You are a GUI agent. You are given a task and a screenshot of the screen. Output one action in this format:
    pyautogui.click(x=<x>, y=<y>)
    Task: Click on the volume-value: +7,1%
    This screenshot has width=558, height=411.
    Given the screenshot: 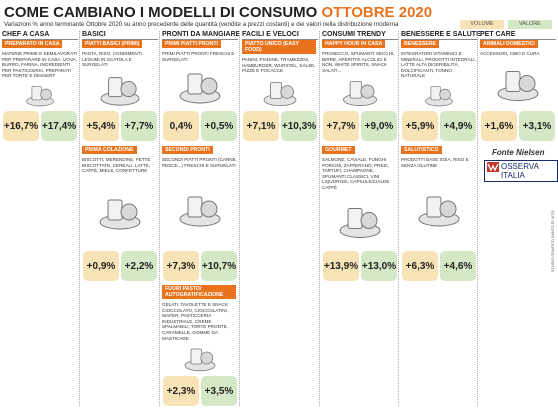 What is the action you would take?
    pyautogui.click(x=261, y=126)
    